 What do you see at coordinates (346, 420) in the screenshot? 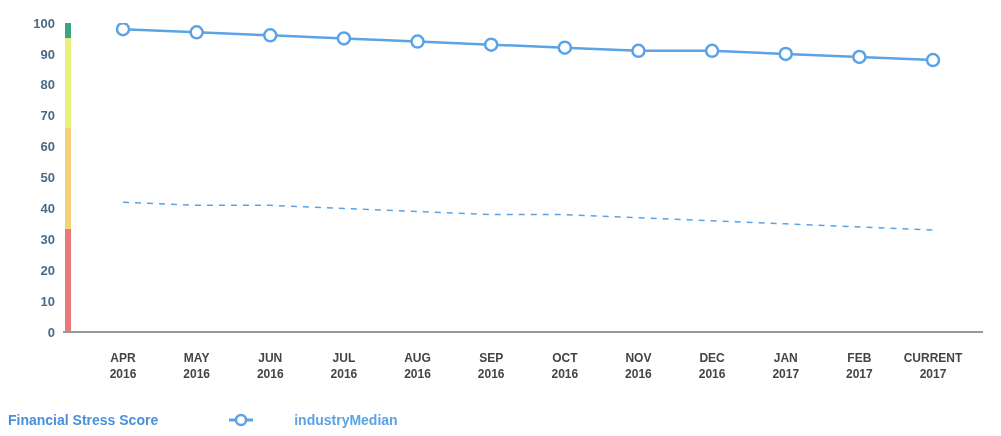
I see `text: industryMedian` at bounding box center [346, 420].